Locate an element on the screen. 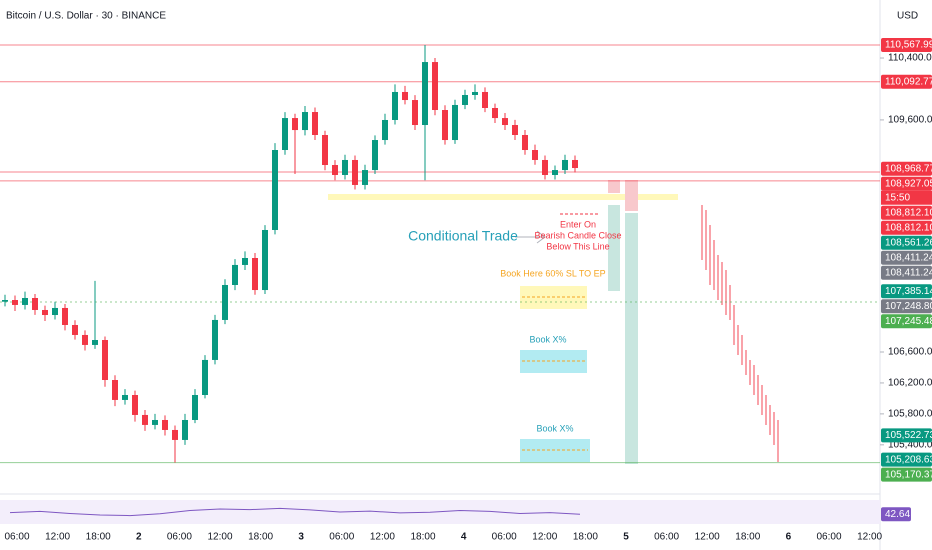 This screenshot has width=932, height=550. x-tick-label: 4 is located at coordinates (464, 537).